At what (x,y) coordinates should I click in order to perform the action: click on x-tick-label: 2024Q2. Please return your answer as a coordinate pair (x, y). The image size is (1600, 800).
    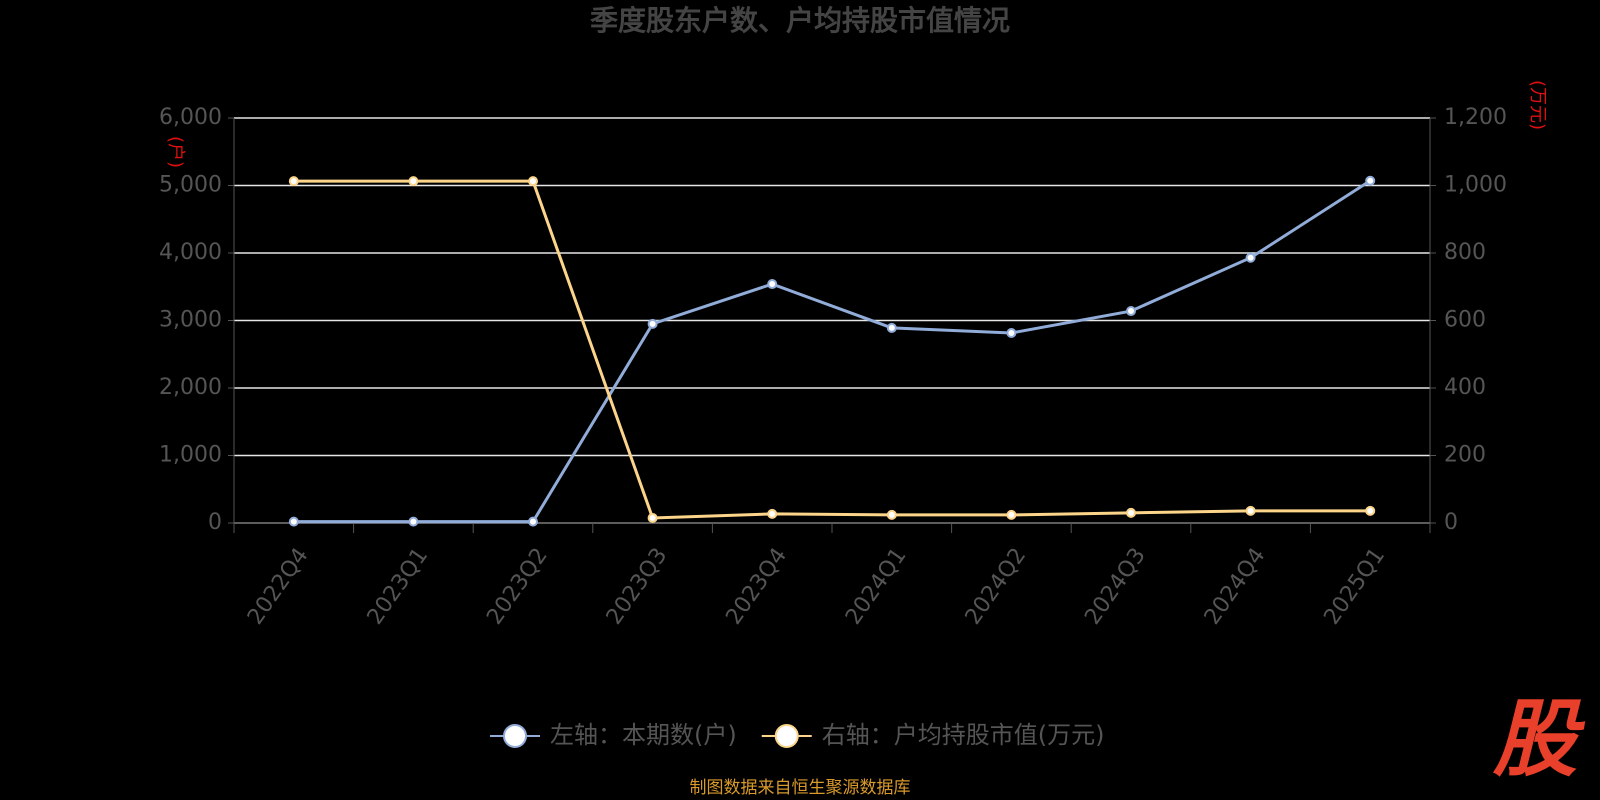
    Looking at the image, I should click on (996, 587).